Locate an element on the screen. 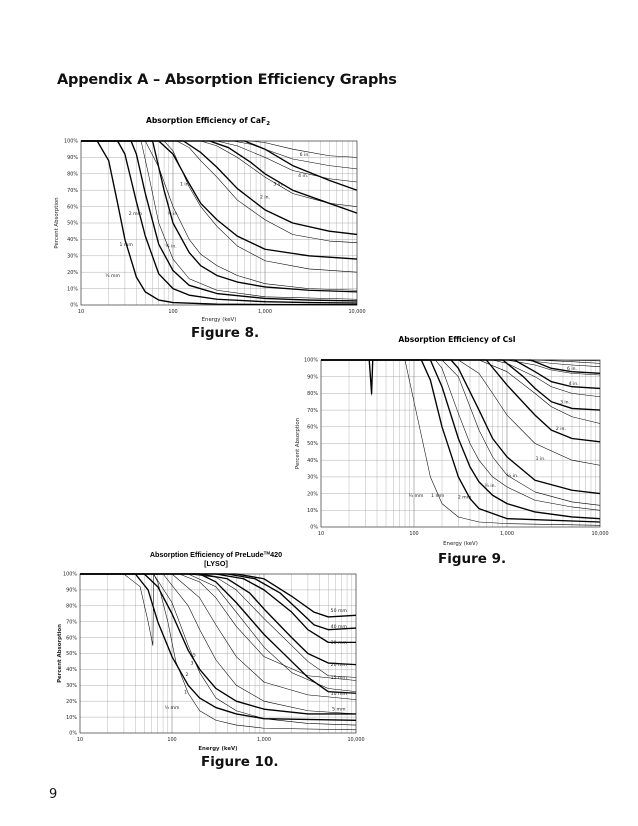  figure-8-caption: Figure 8. is located at coordinates (225, 333).